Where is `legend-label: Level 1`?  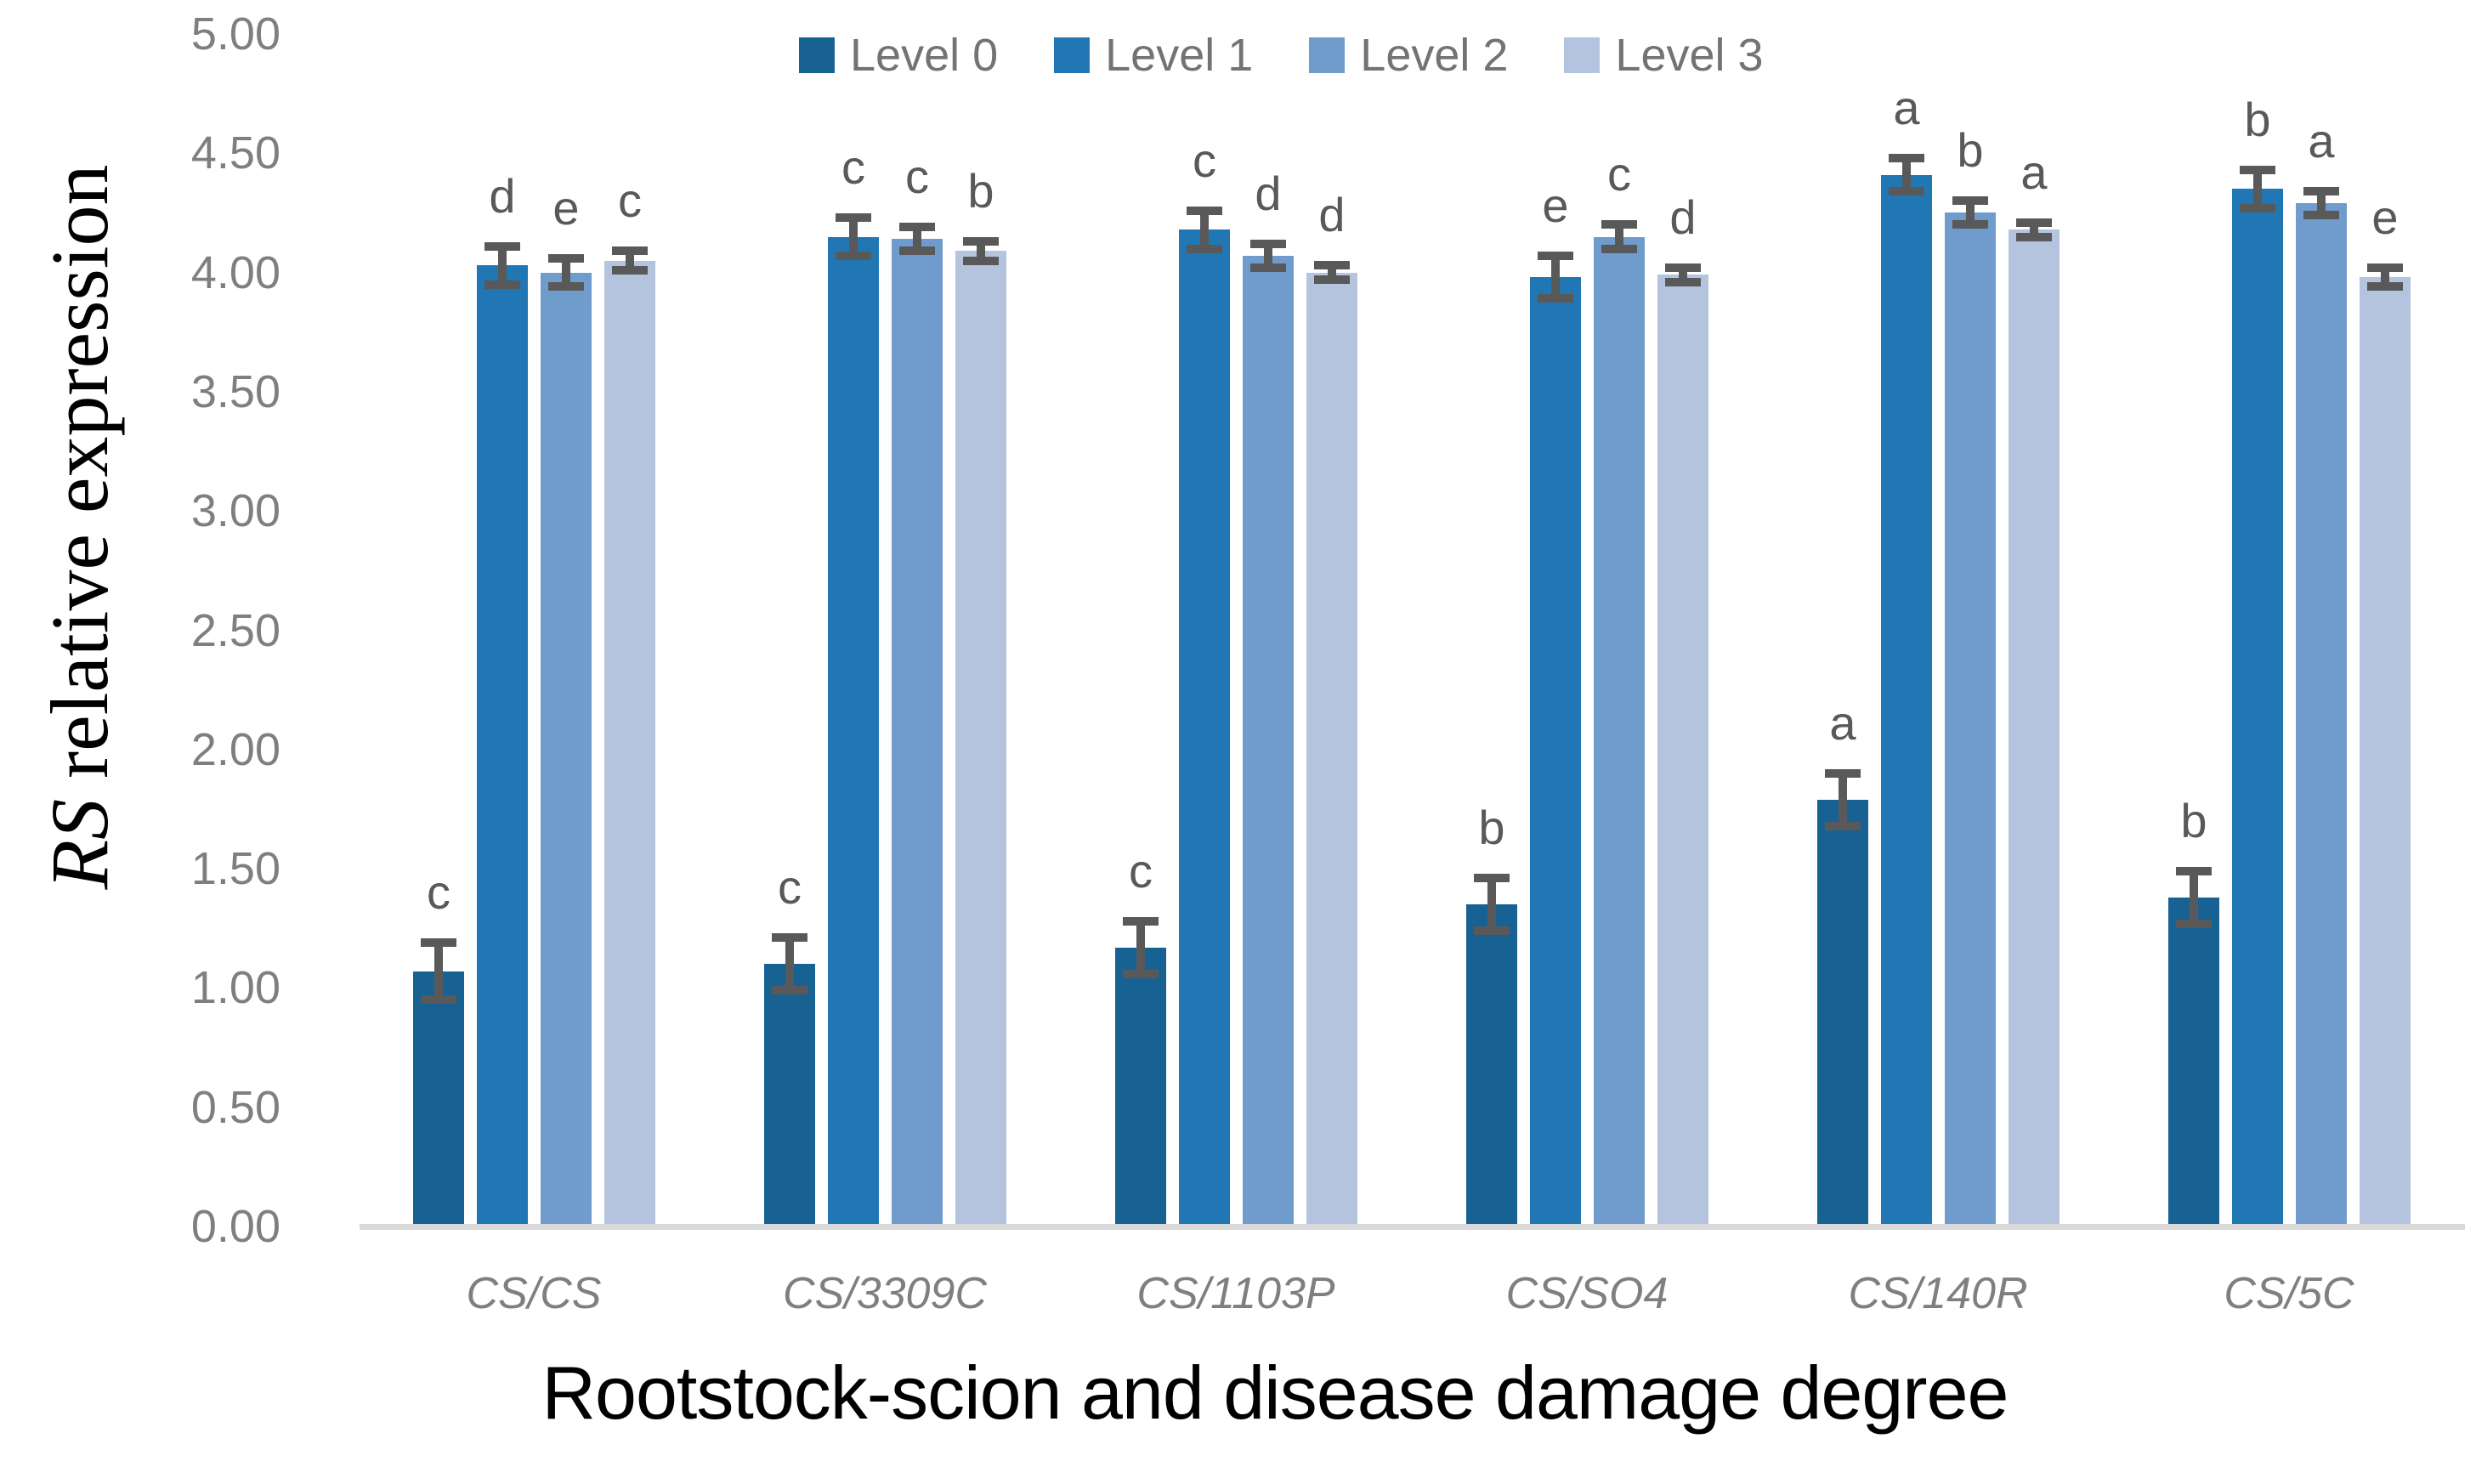 legend-label: Level 1 is located at coordinates (1179, 55).